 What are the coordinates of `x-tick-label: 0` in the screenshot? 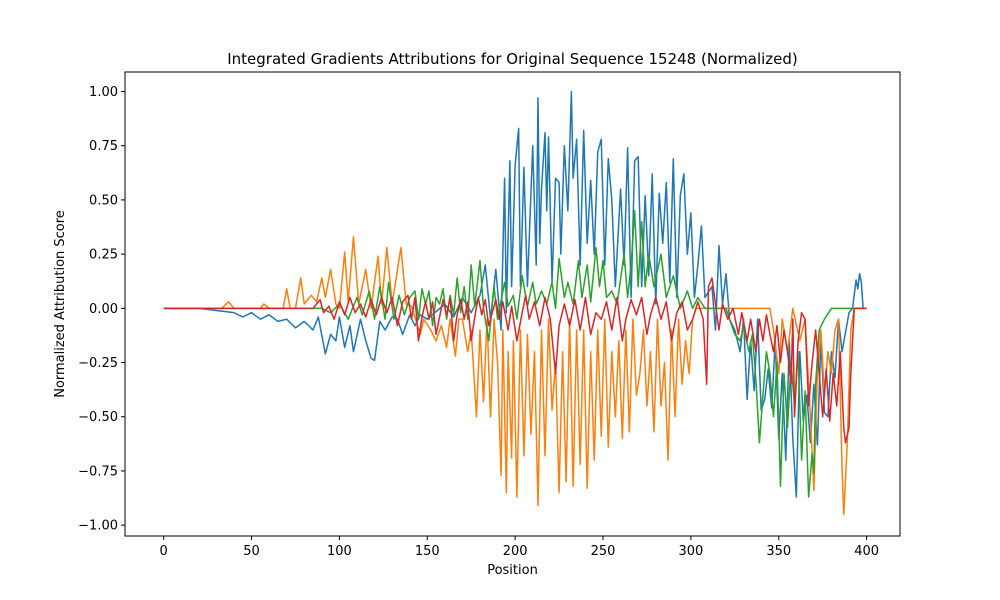 It's located at (164, 551).